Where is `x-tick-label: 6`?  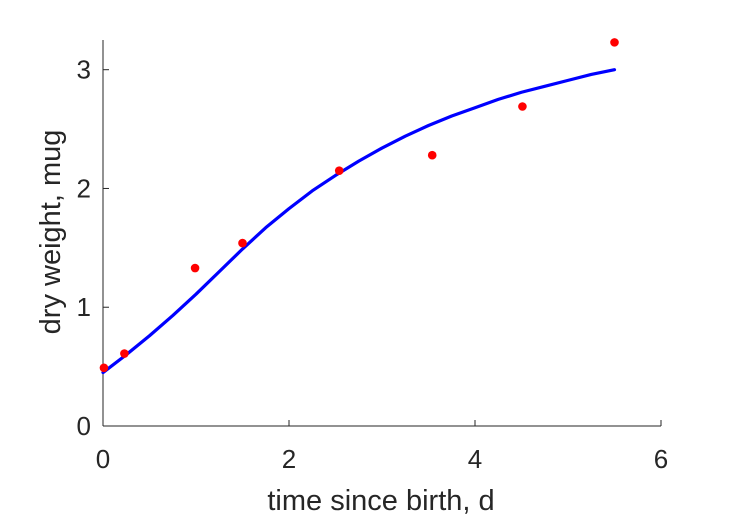 x-tick-label: 6 is located at coordinates (661, 459).